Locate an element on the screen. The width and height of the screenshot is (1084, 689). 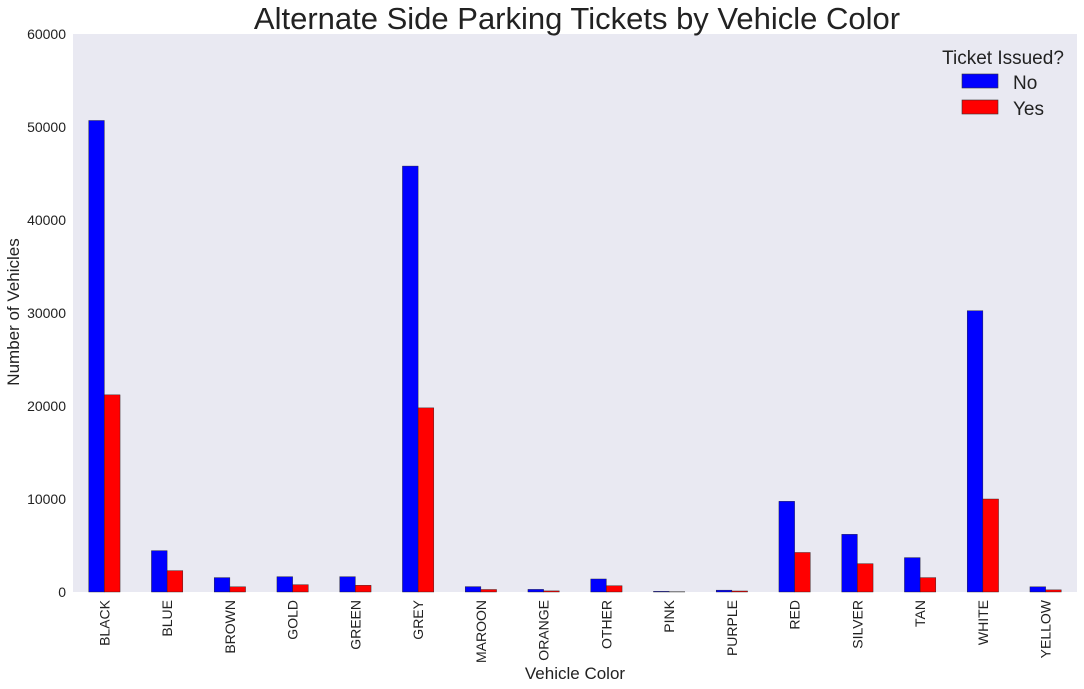
x-tick-label: MAROON is located at coordinates (481, 631).